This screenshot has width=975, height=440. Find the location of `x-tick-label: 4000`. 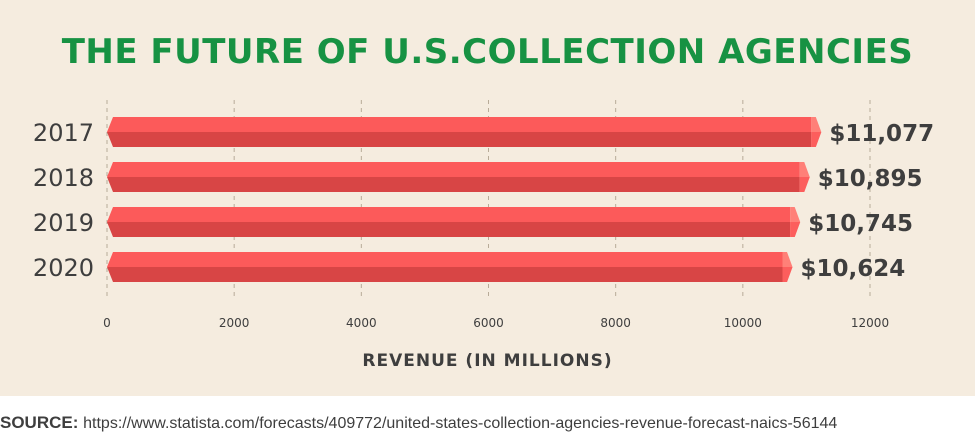

x-tick-label: 4000 is located at coordinates (361, 323).